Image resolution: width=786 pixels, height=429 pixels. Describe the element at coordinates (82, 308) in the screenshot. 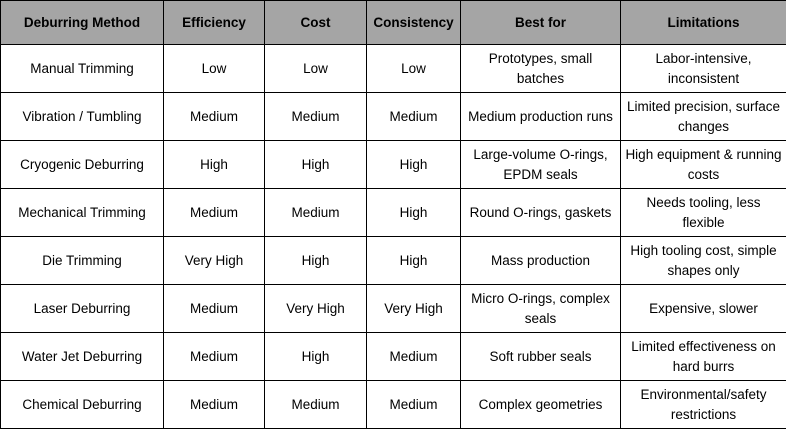

I see `cell-method: Laser Deburring` at that location.